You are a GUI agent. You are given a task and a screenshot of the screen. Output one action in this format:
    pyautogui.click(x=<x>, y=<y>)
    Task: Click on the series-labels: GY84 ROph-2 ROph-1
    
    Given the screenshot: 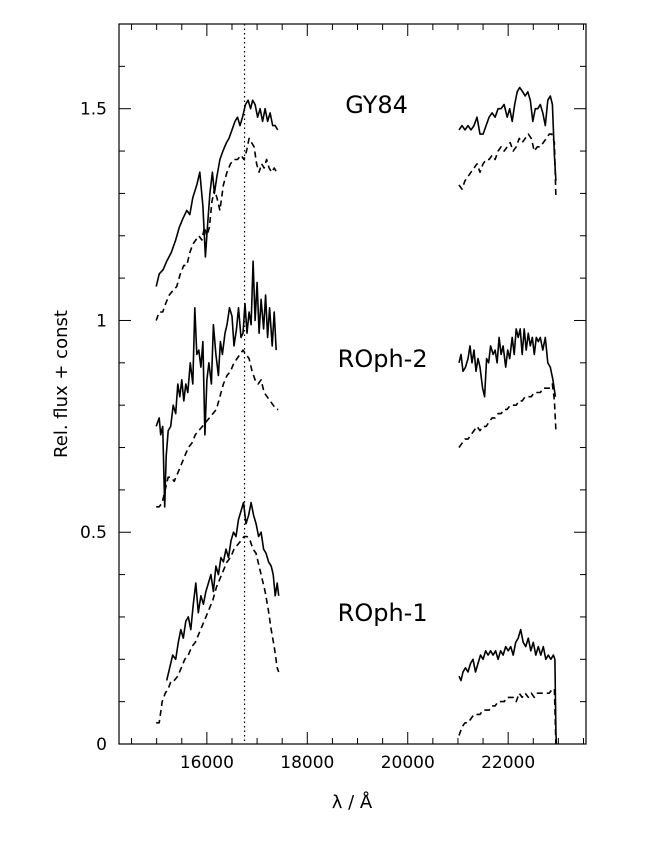 What is the action you would take?
    pyautogui.click(x=383, y=359)
    